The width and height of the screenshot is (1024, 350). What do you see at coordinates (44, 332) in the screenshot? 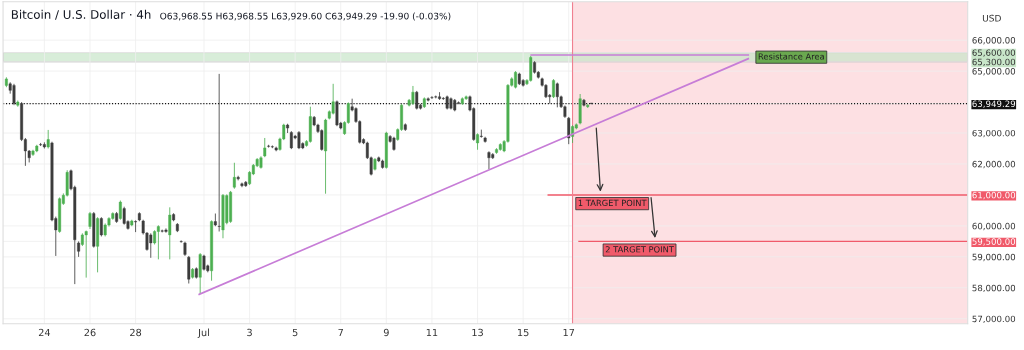
I see `x-tick-label: 24` at bounding box center [44, 332].